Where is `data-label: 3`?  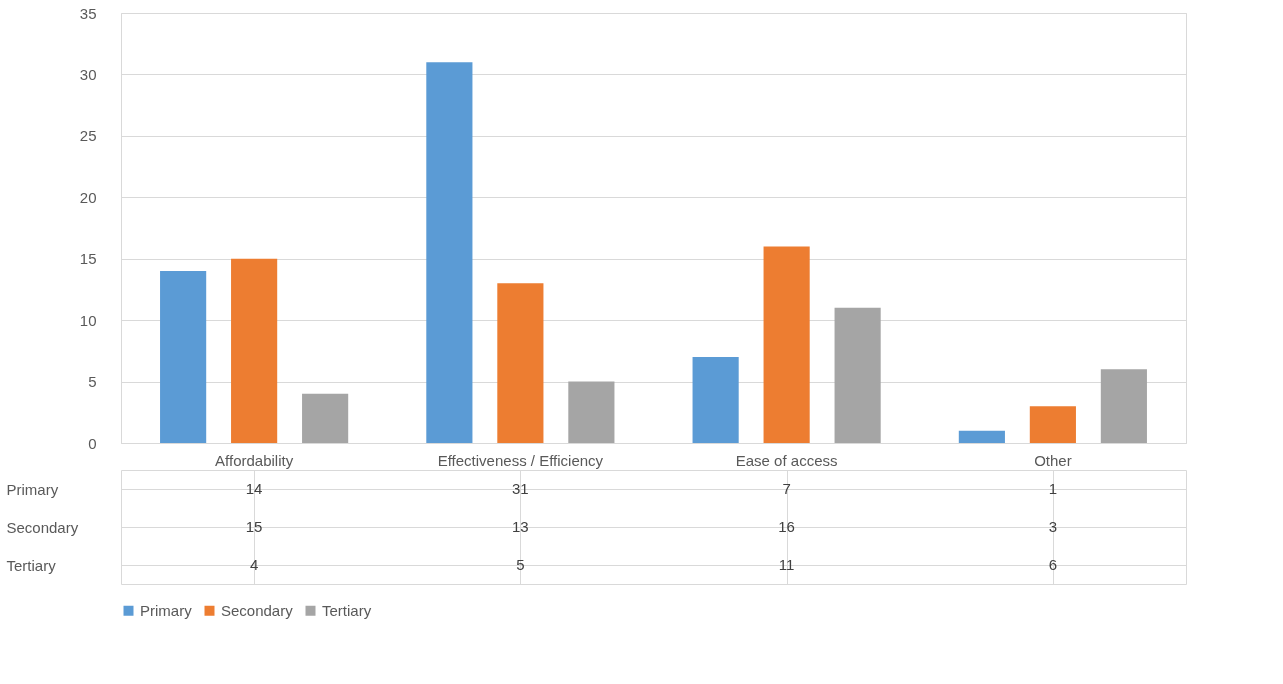 data-label: 3 is located at coordinates (1053, 526).